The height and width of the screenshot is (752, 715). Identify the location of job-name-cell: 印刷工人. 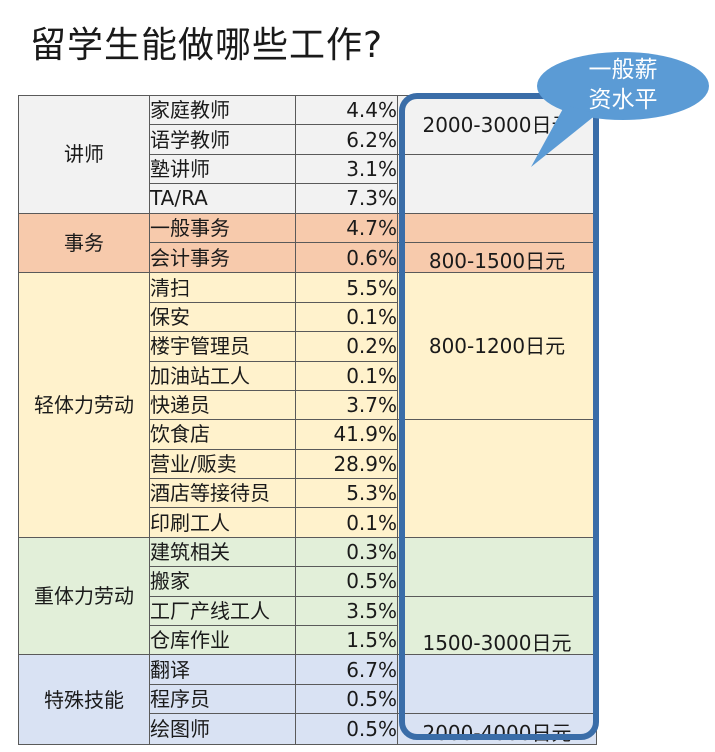
(222, 522).